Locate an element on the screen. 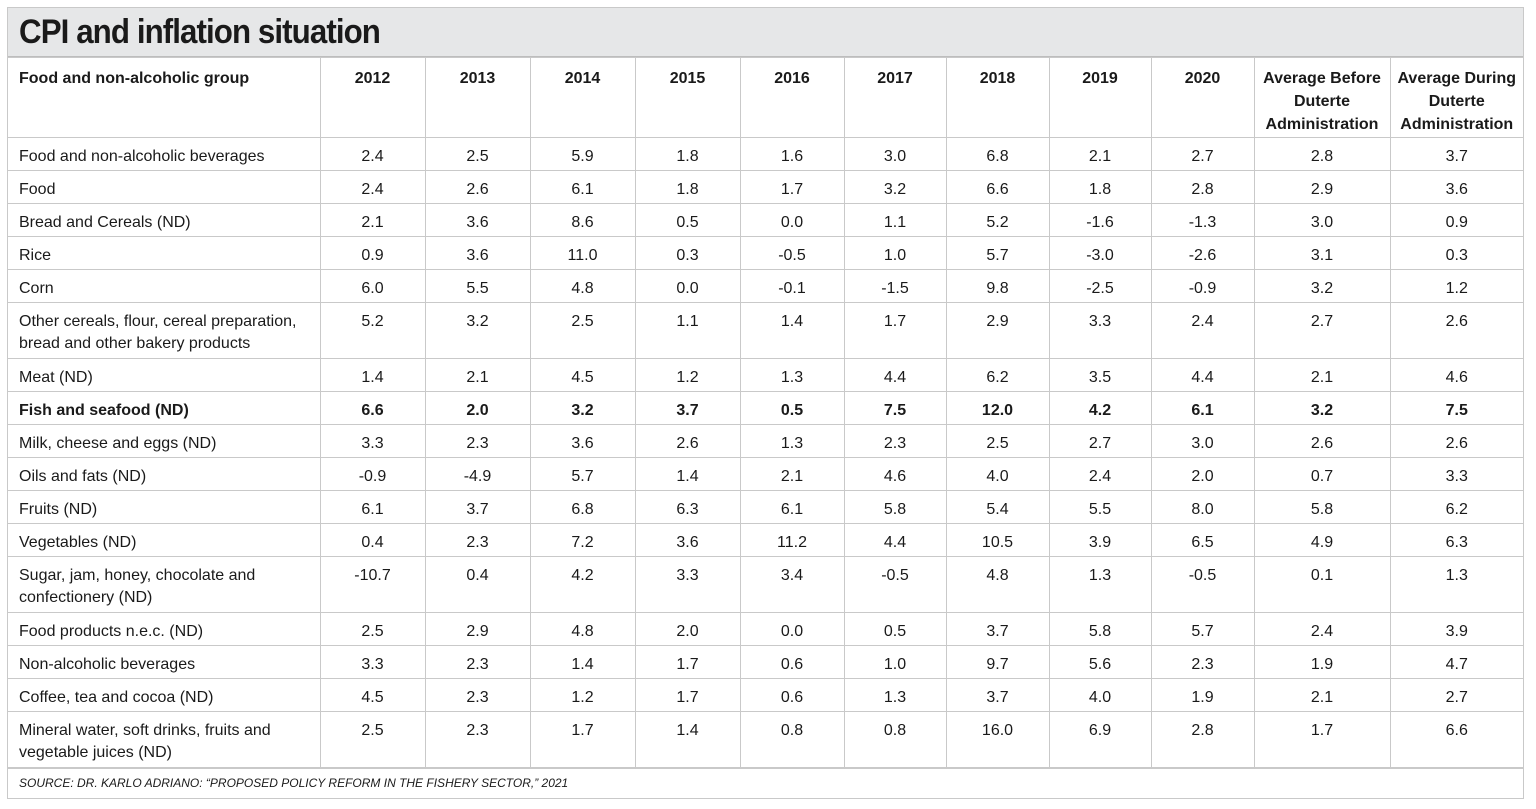  row-label: Food is located at coordinates (164, 187).